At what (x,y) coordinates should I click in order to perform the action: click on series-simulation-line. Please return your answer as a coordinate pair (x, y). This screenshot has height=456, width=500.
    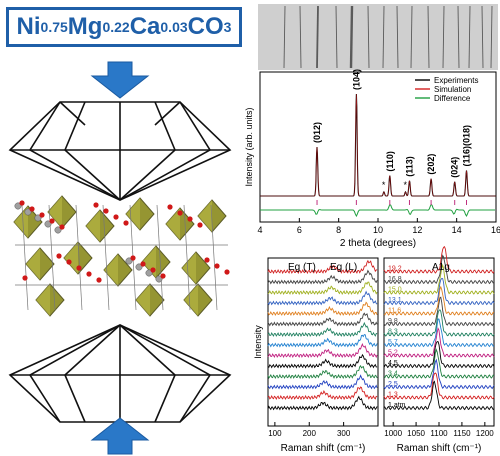
    Looking at the image, I should click on (378, 145).